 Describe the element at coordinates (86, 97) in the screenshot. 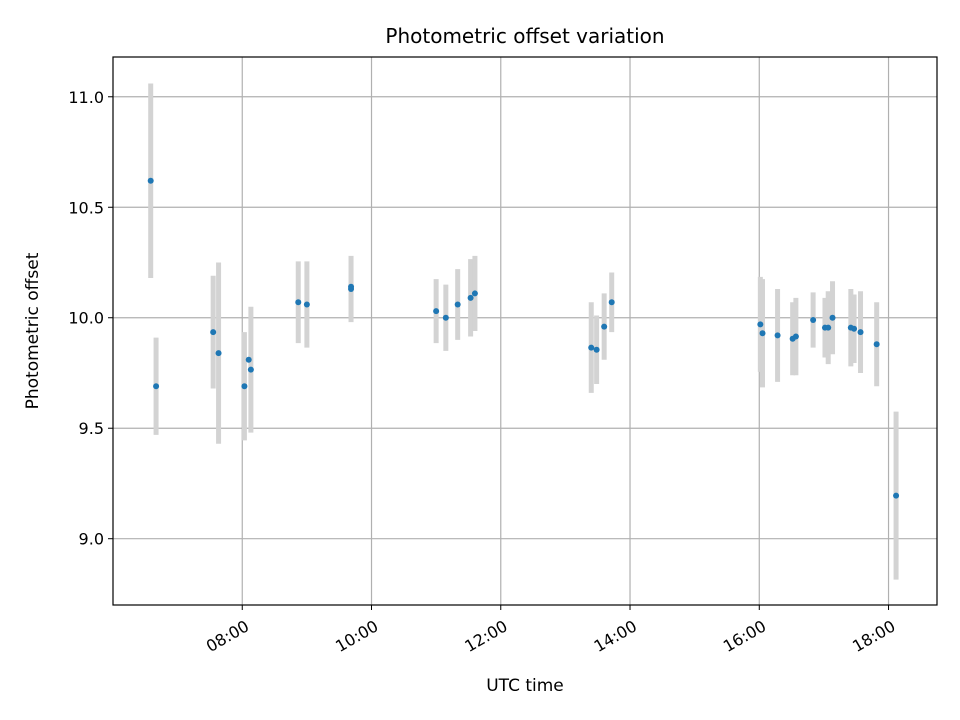

I see `y-tick-label: 11.0` at that location.